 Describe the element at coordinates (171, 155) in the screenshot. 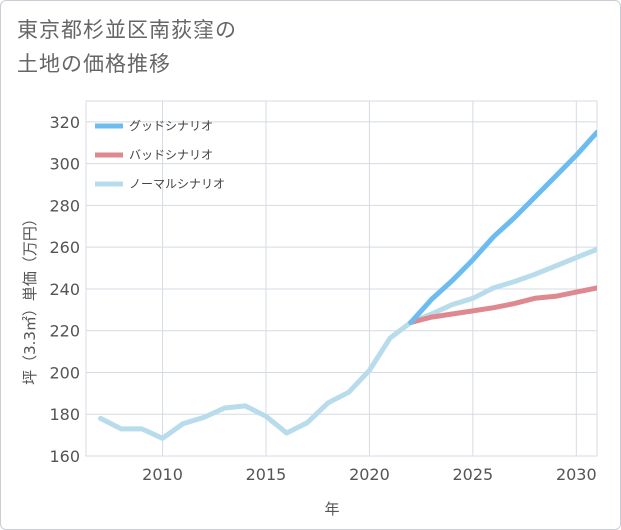

I see `legend-label-1: バッドシナリオ` at that location.